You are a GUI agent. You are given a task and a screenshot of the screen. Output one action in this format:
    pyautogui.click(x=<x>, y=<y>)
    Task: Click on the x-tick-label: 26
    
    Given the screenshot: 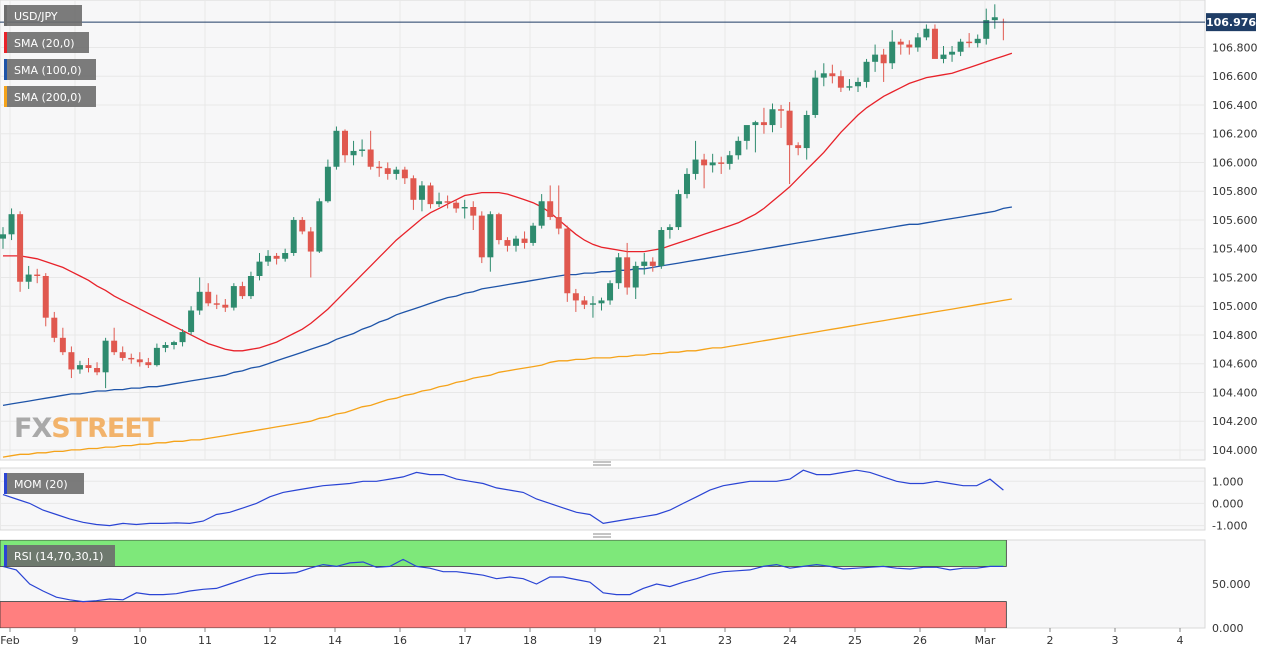 What is the action you would take?
    pyautogui.click(x=920, y=640)
    